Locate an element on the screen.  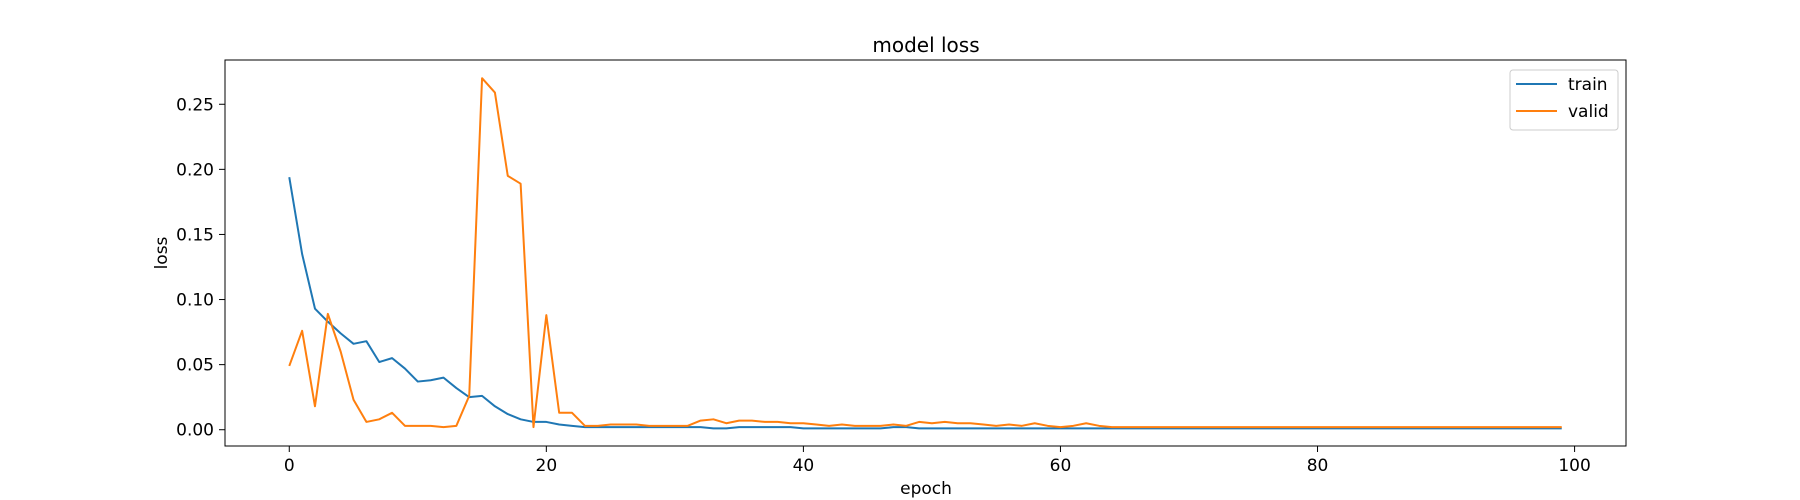
y-axis-label: loss is located at coordinates (162, 252).